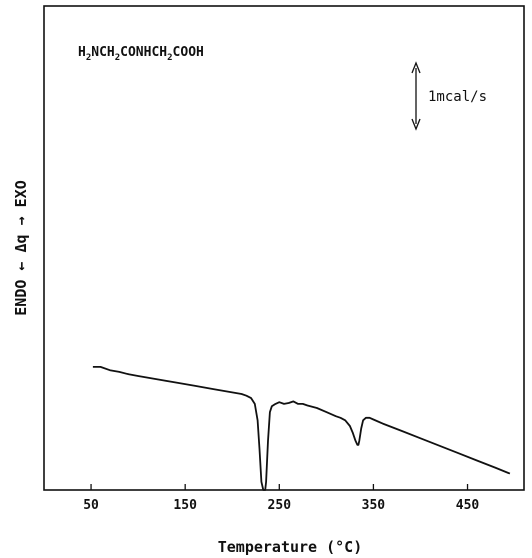 This screenshot has width=532, height=558. I want to click on x-ticks, so click(279, 487).